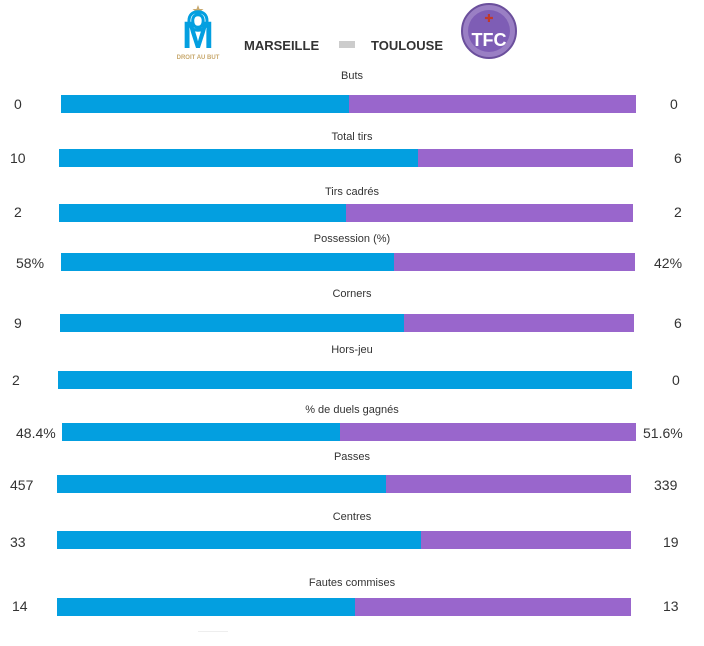 The width and height of the screenshot is (704, 646). I want to click on stat-label: Fautes commises, so click(352, 583).